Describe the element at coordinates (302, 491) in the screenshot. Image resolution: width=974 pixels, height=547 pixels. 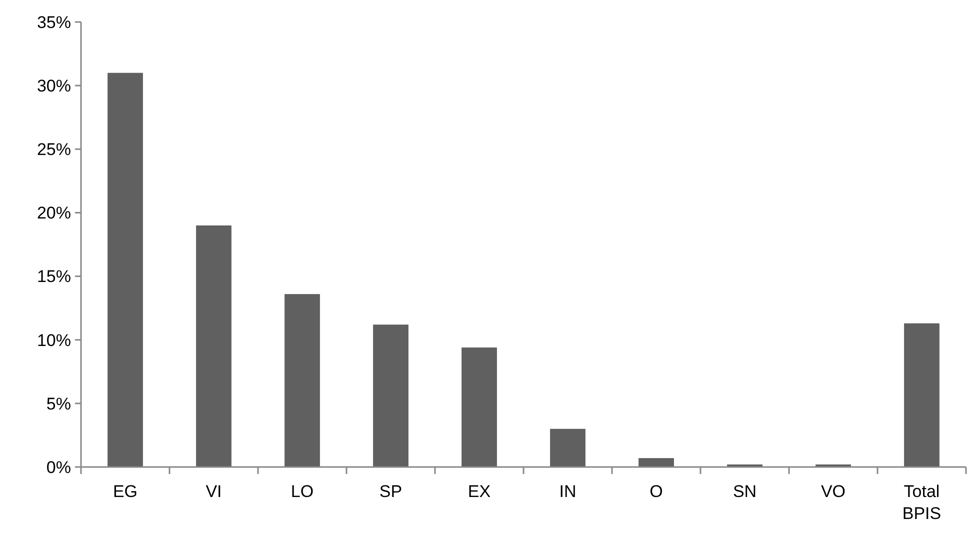
I see `x-tick-label: LO` at that location.